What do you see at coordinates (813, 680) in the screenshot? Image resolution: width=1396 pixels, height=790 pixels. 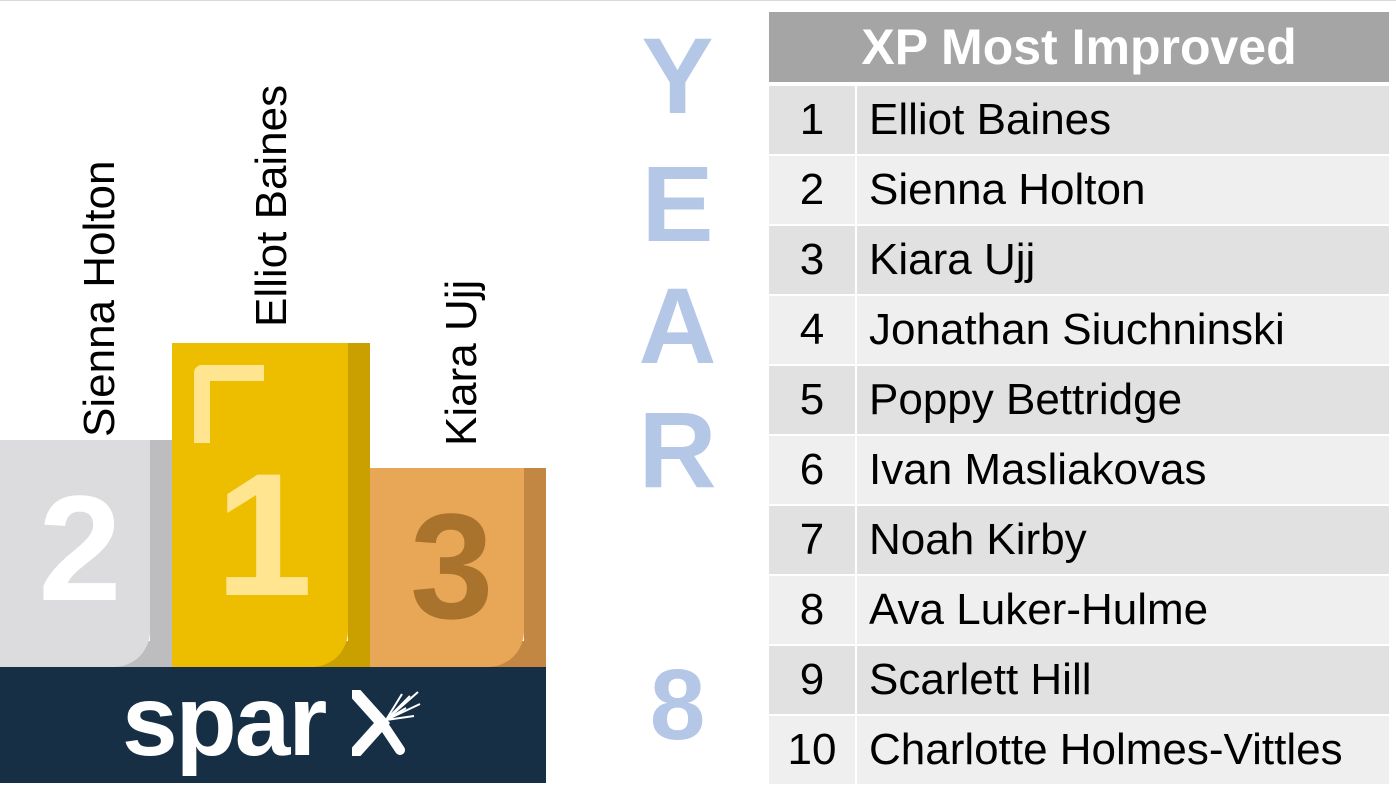 I see `row-rank: 9` at bounding box center [813, 680].